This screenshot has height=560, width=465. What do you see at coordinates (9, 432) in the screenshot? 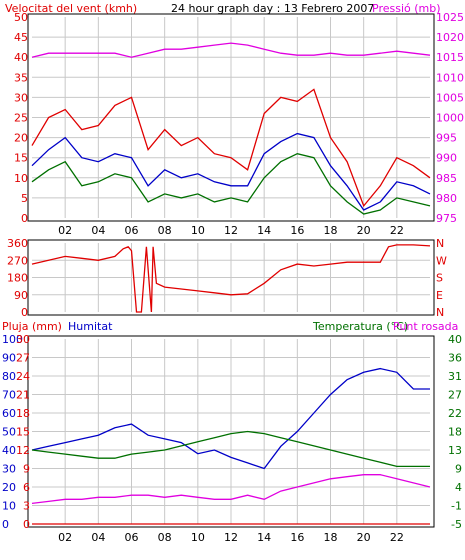
I see `humidity-tick-label: 50` at bounding box center [9, 432].